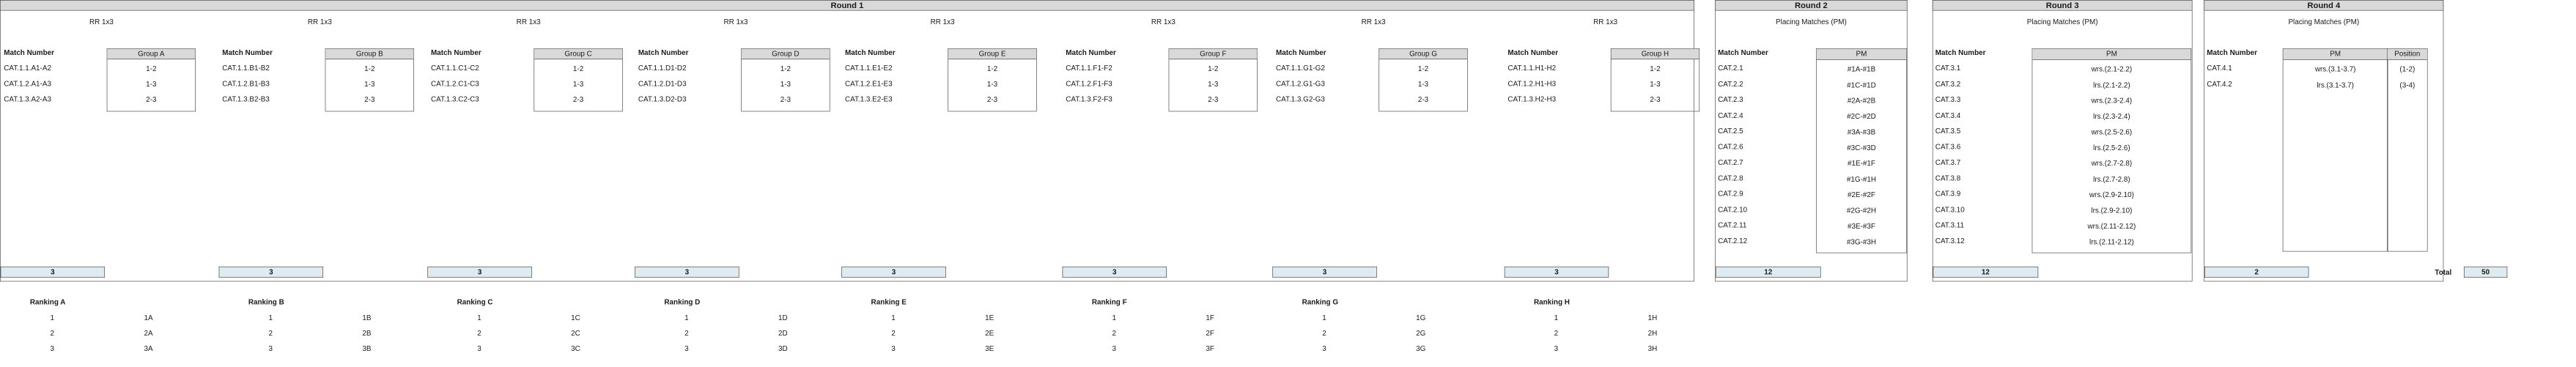  I want to click on match-number: CAT.2.8, so click(1730, 178).